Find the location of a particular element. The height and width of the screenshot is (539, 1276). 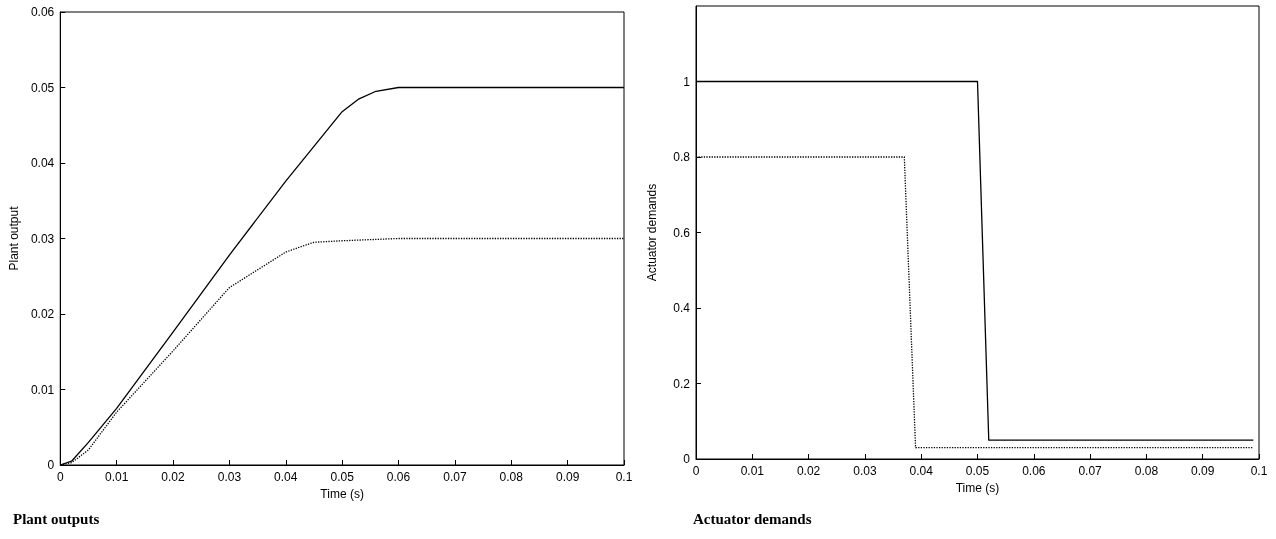

y-tick-label: 0.4 is located at coordinates (682, 308).